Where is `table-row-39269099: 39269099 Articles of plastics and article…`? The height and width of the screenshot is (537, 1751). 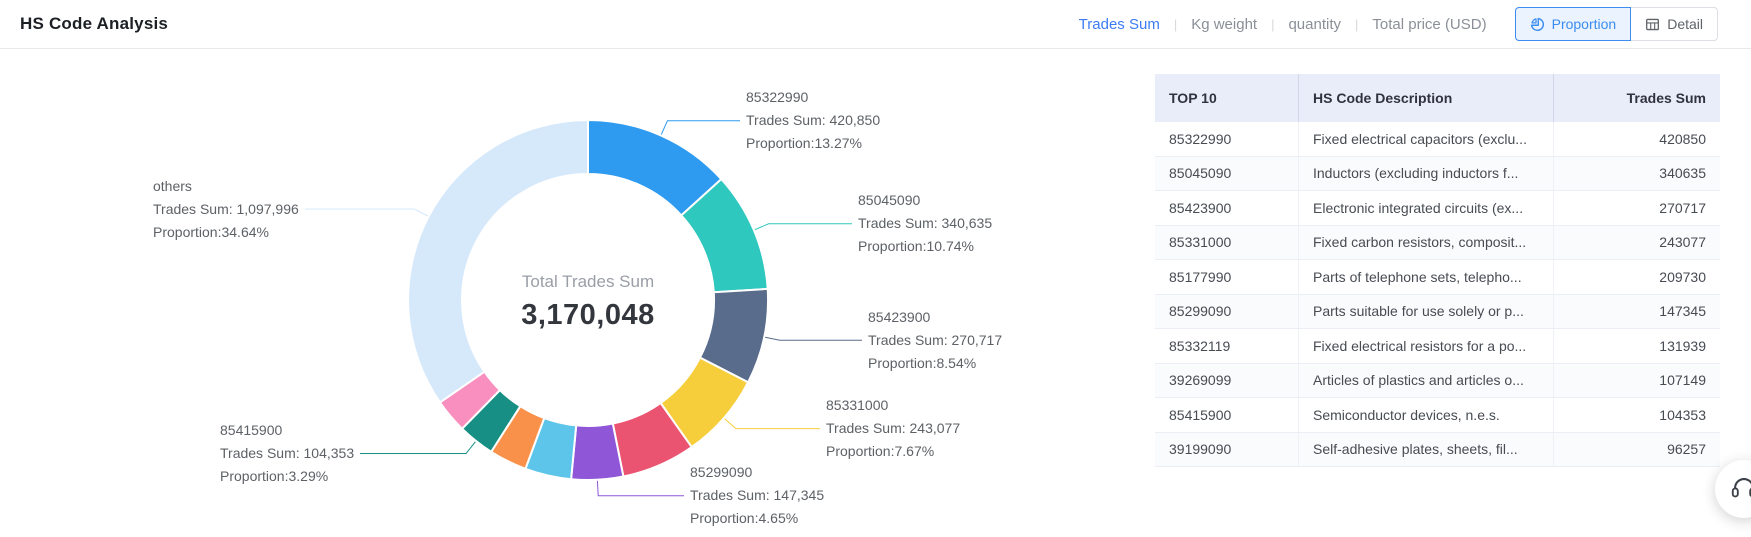
table-row-39269099: 39269099 Articles of plastics and article… is located at coordinates (1437, 380).